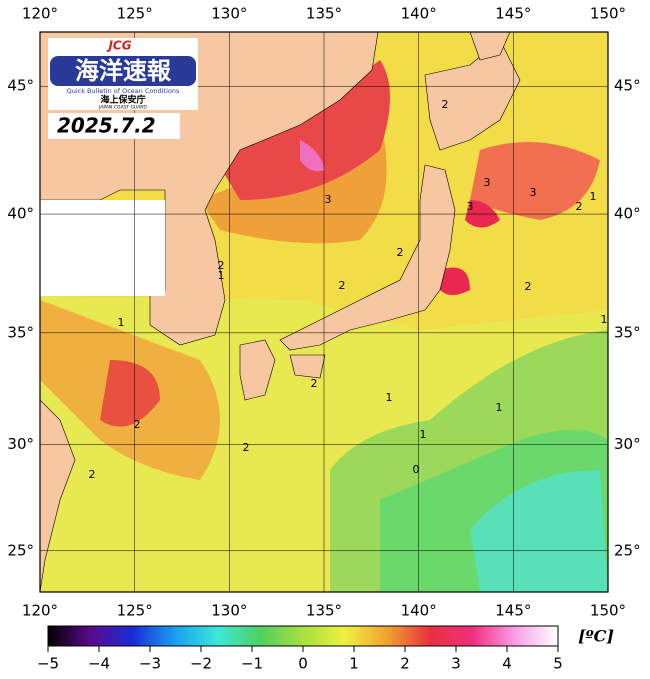  I want to click on logo-banner, so click(123, 71).